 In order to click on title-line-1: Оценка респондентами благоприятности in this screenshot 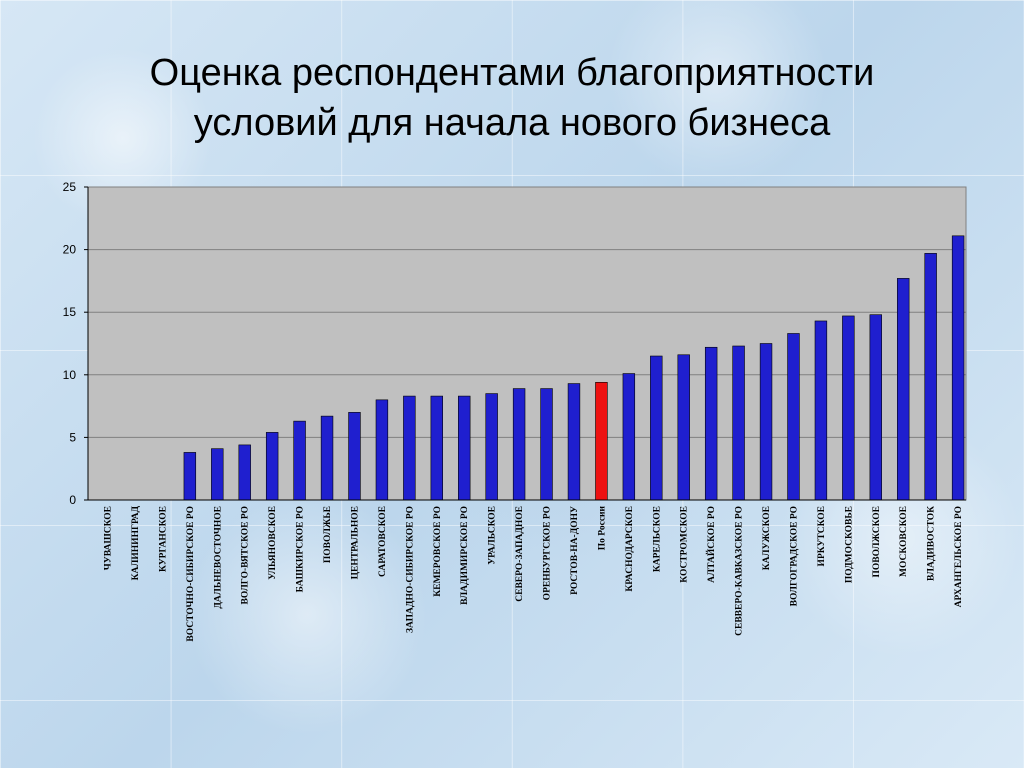, I will do `click(512, 73)`.